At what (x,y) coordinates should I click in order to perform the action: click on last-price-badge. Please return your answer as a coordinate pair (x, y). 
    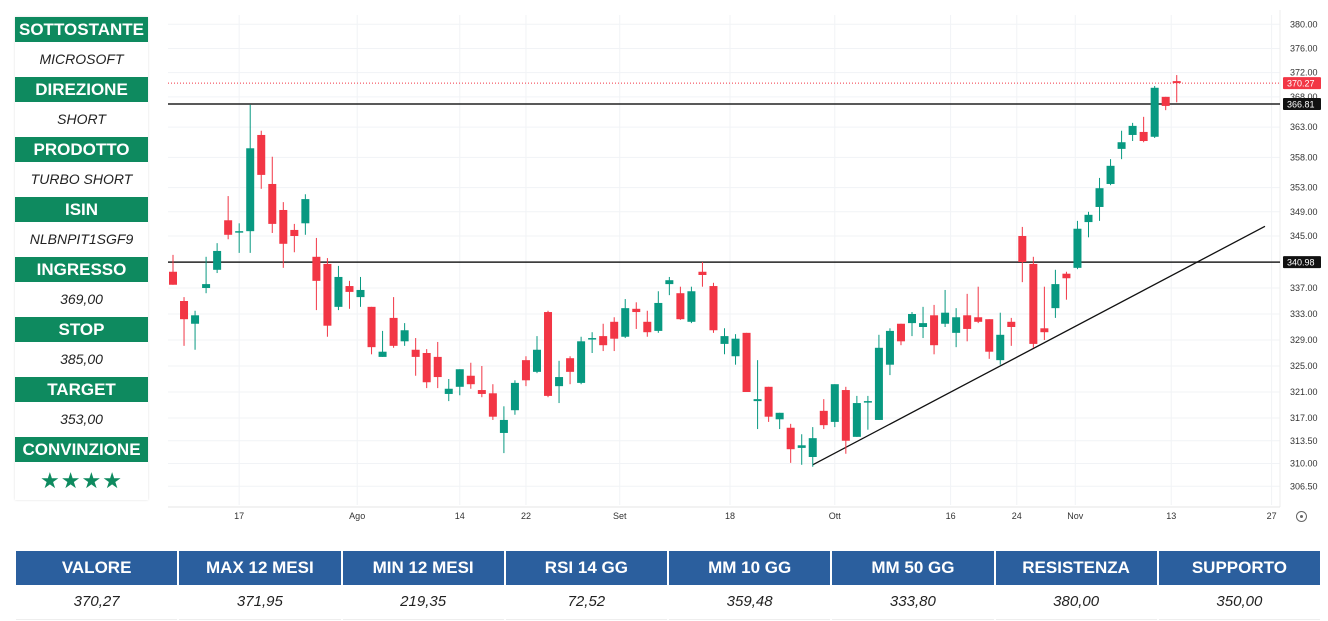
    Looking at the image, I should click on (1302, 83).